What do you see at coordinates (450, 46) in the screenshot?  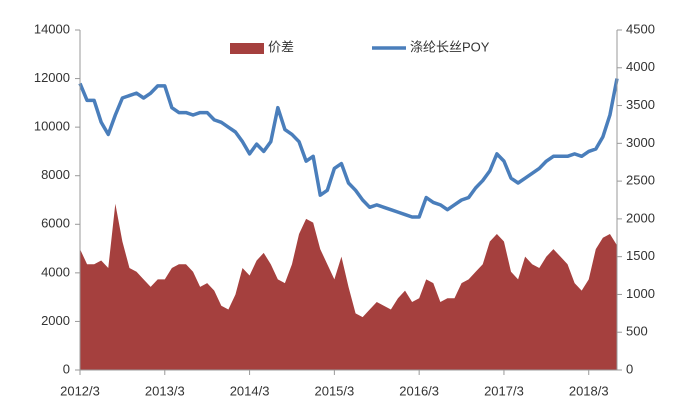 I see `legend-label: 涤纶长丝POY` at bounding box center [450, 46].